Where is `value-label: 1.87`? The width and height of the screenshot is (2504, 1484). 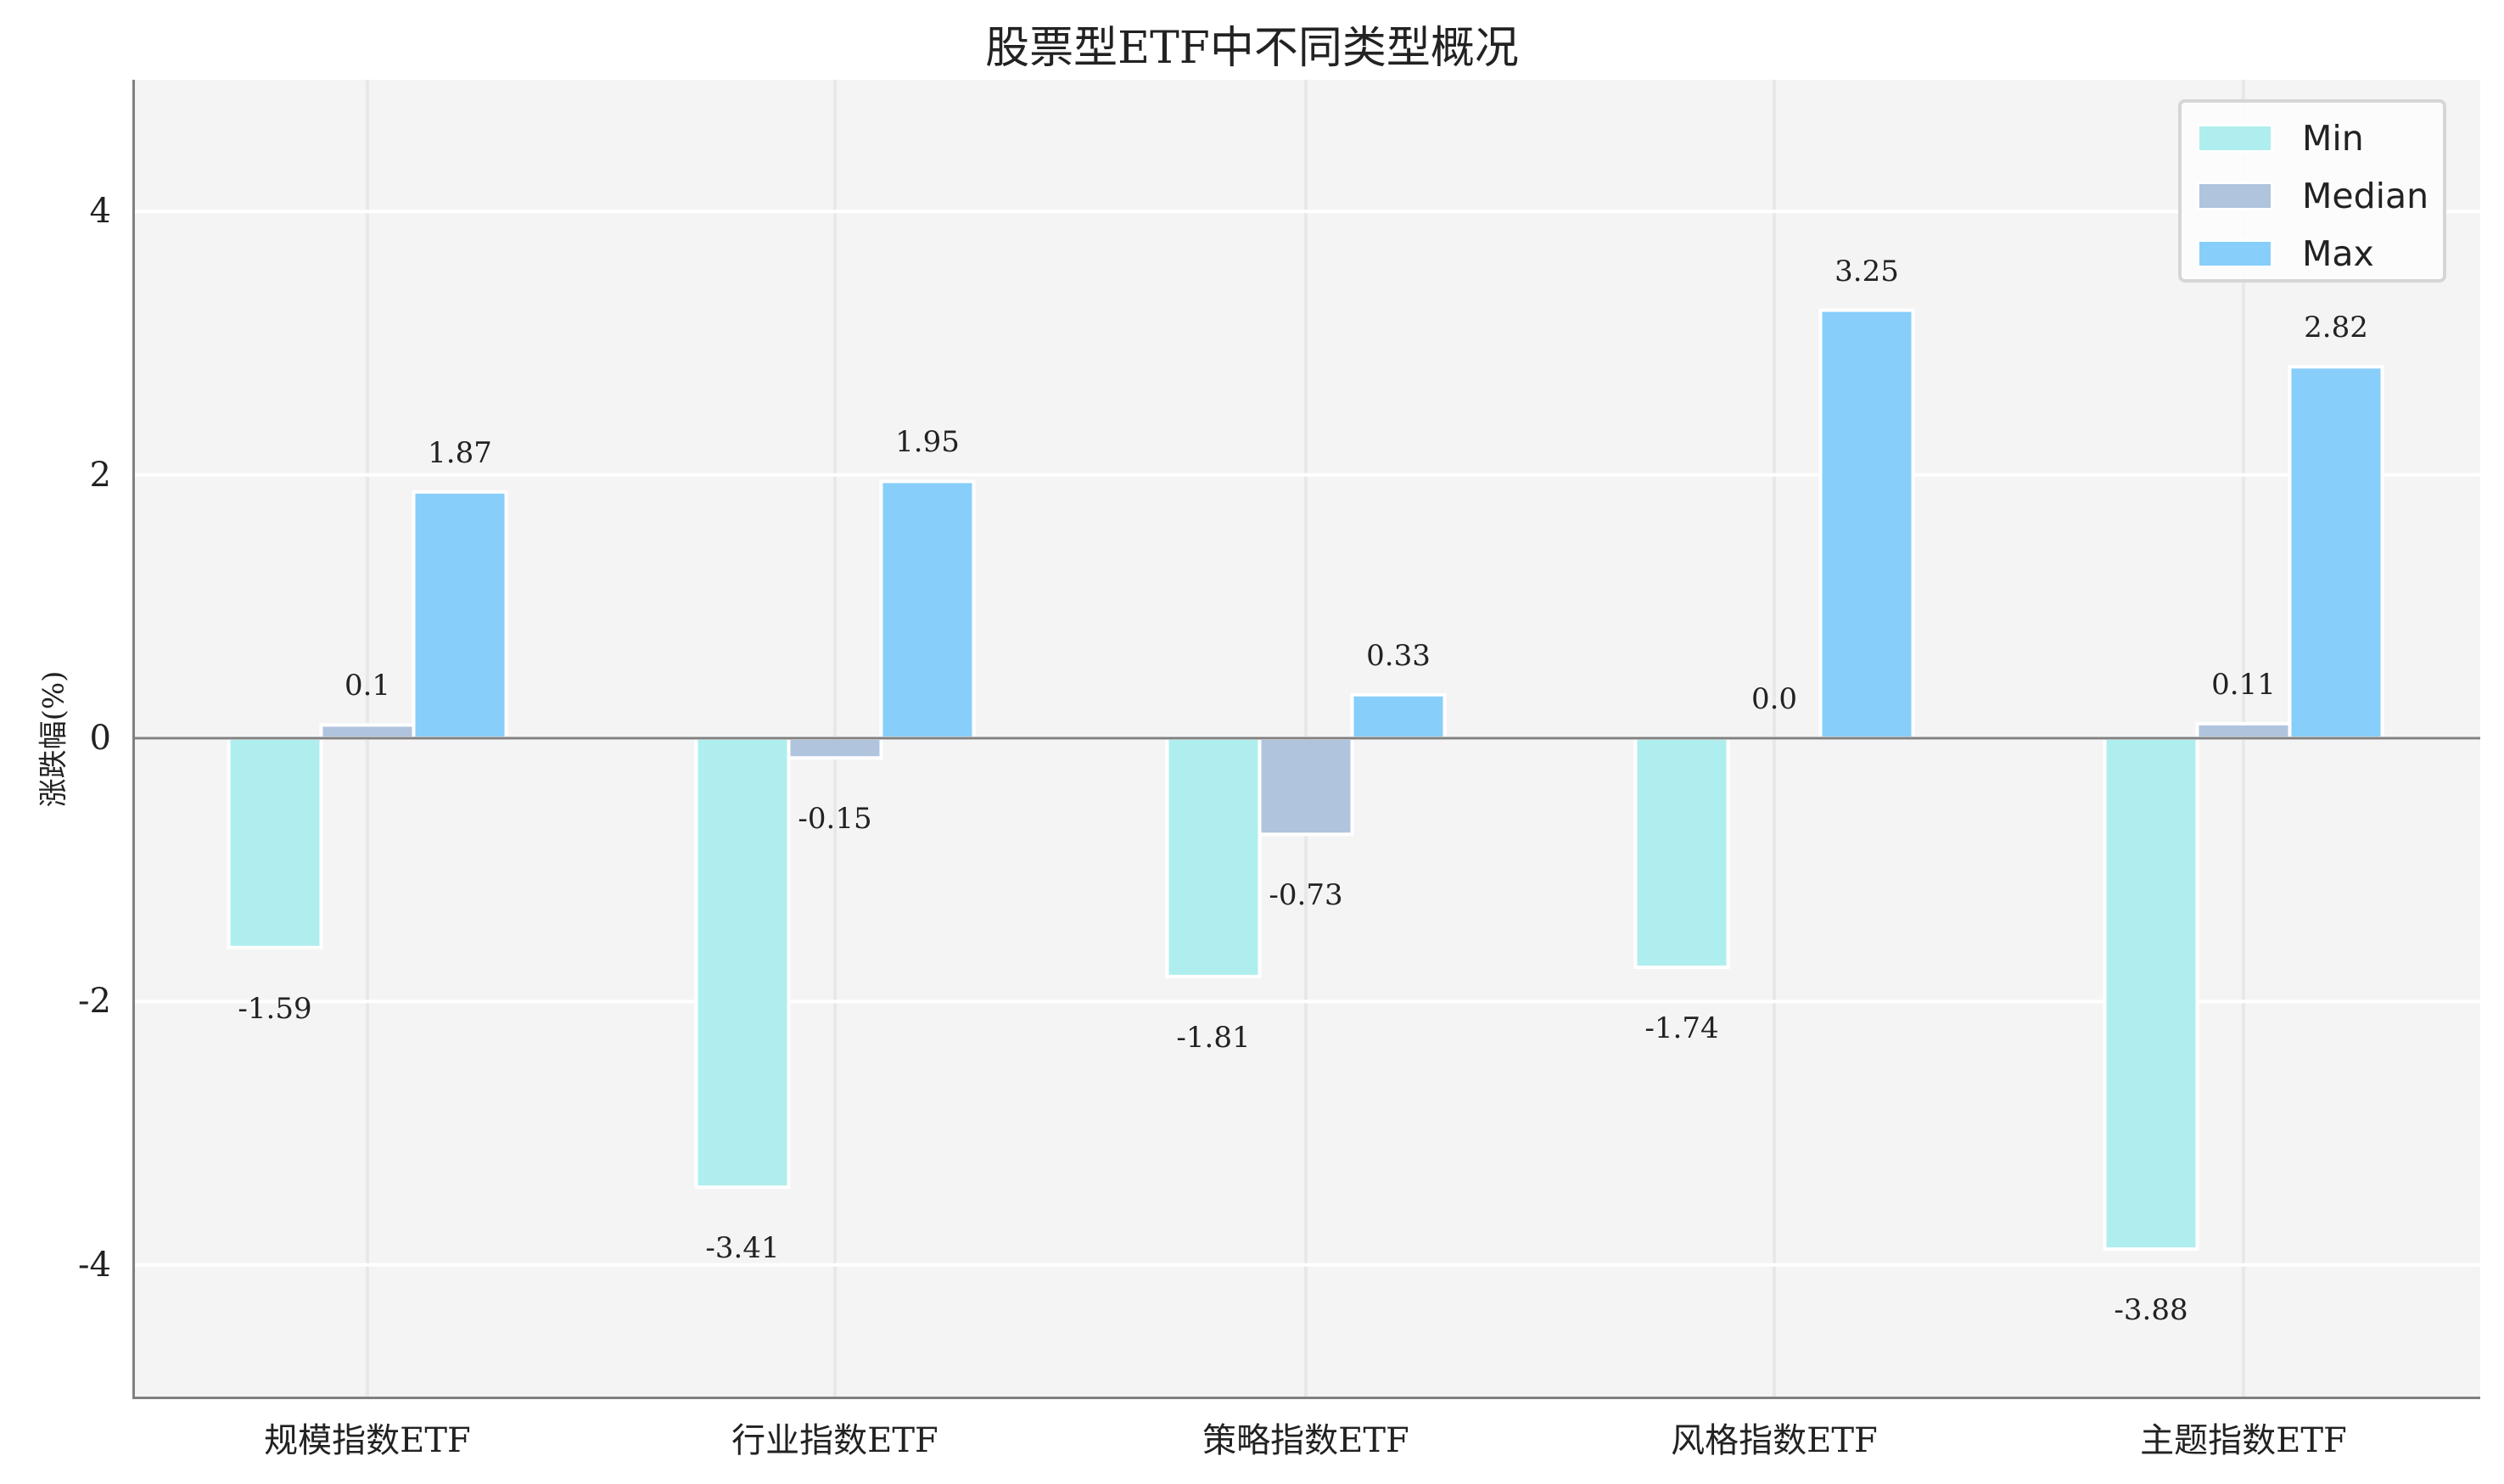
value-label: 1.87 is located at coordinates (460, 452).